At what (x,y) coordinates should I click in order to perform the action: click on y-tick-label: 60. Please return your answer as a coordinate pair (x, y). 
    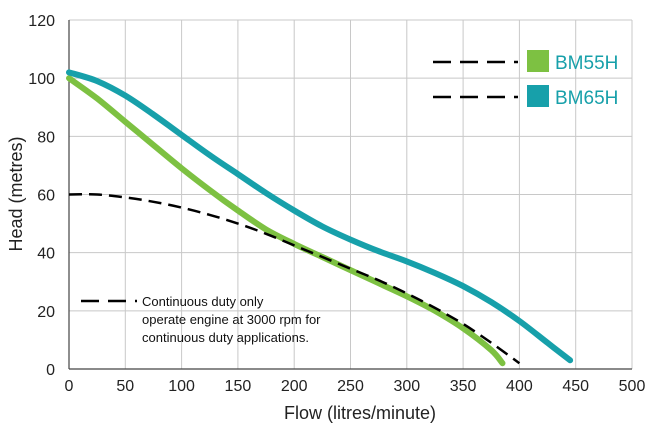
    Looking at the image, I should click on (46, 196).